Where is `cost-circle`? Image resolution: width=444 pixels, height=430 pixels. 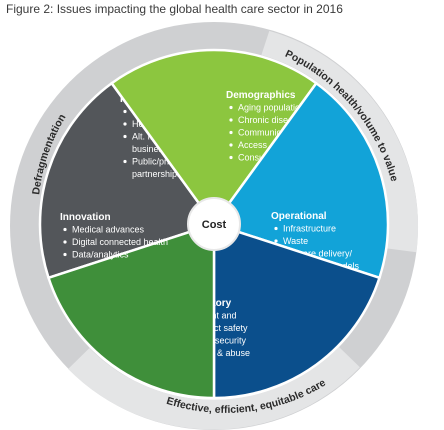
cost-circle is located at coordinates (214, 224).